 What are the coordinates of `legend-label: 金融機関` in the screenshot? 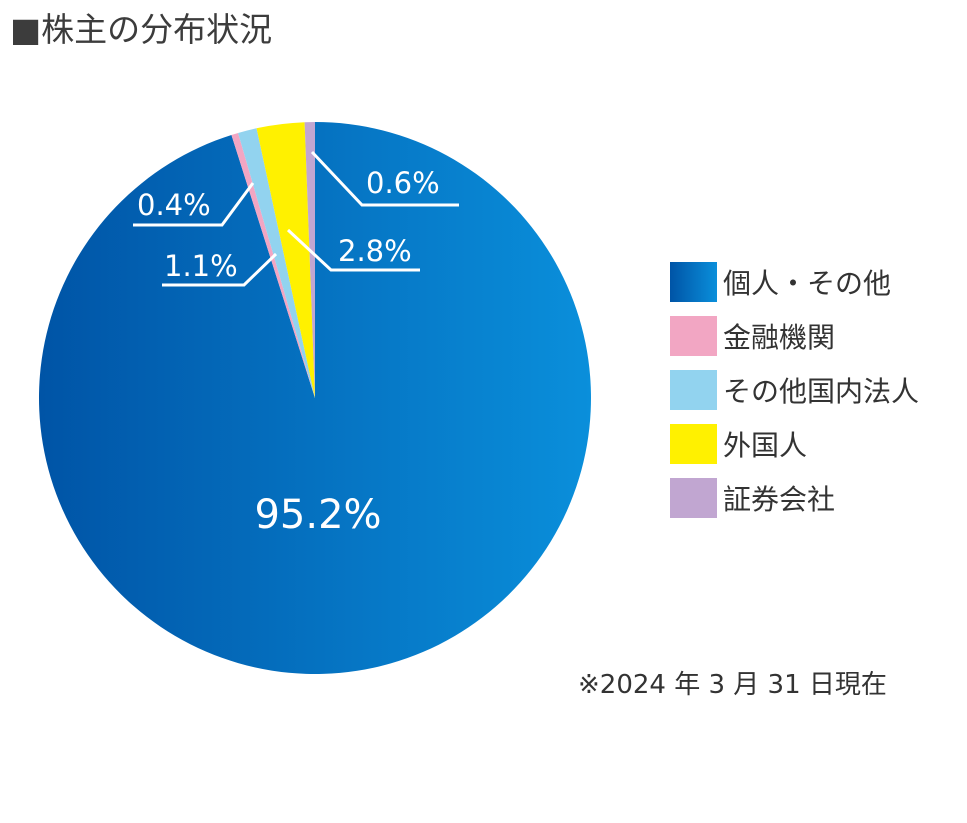 It's located at (779, 337).